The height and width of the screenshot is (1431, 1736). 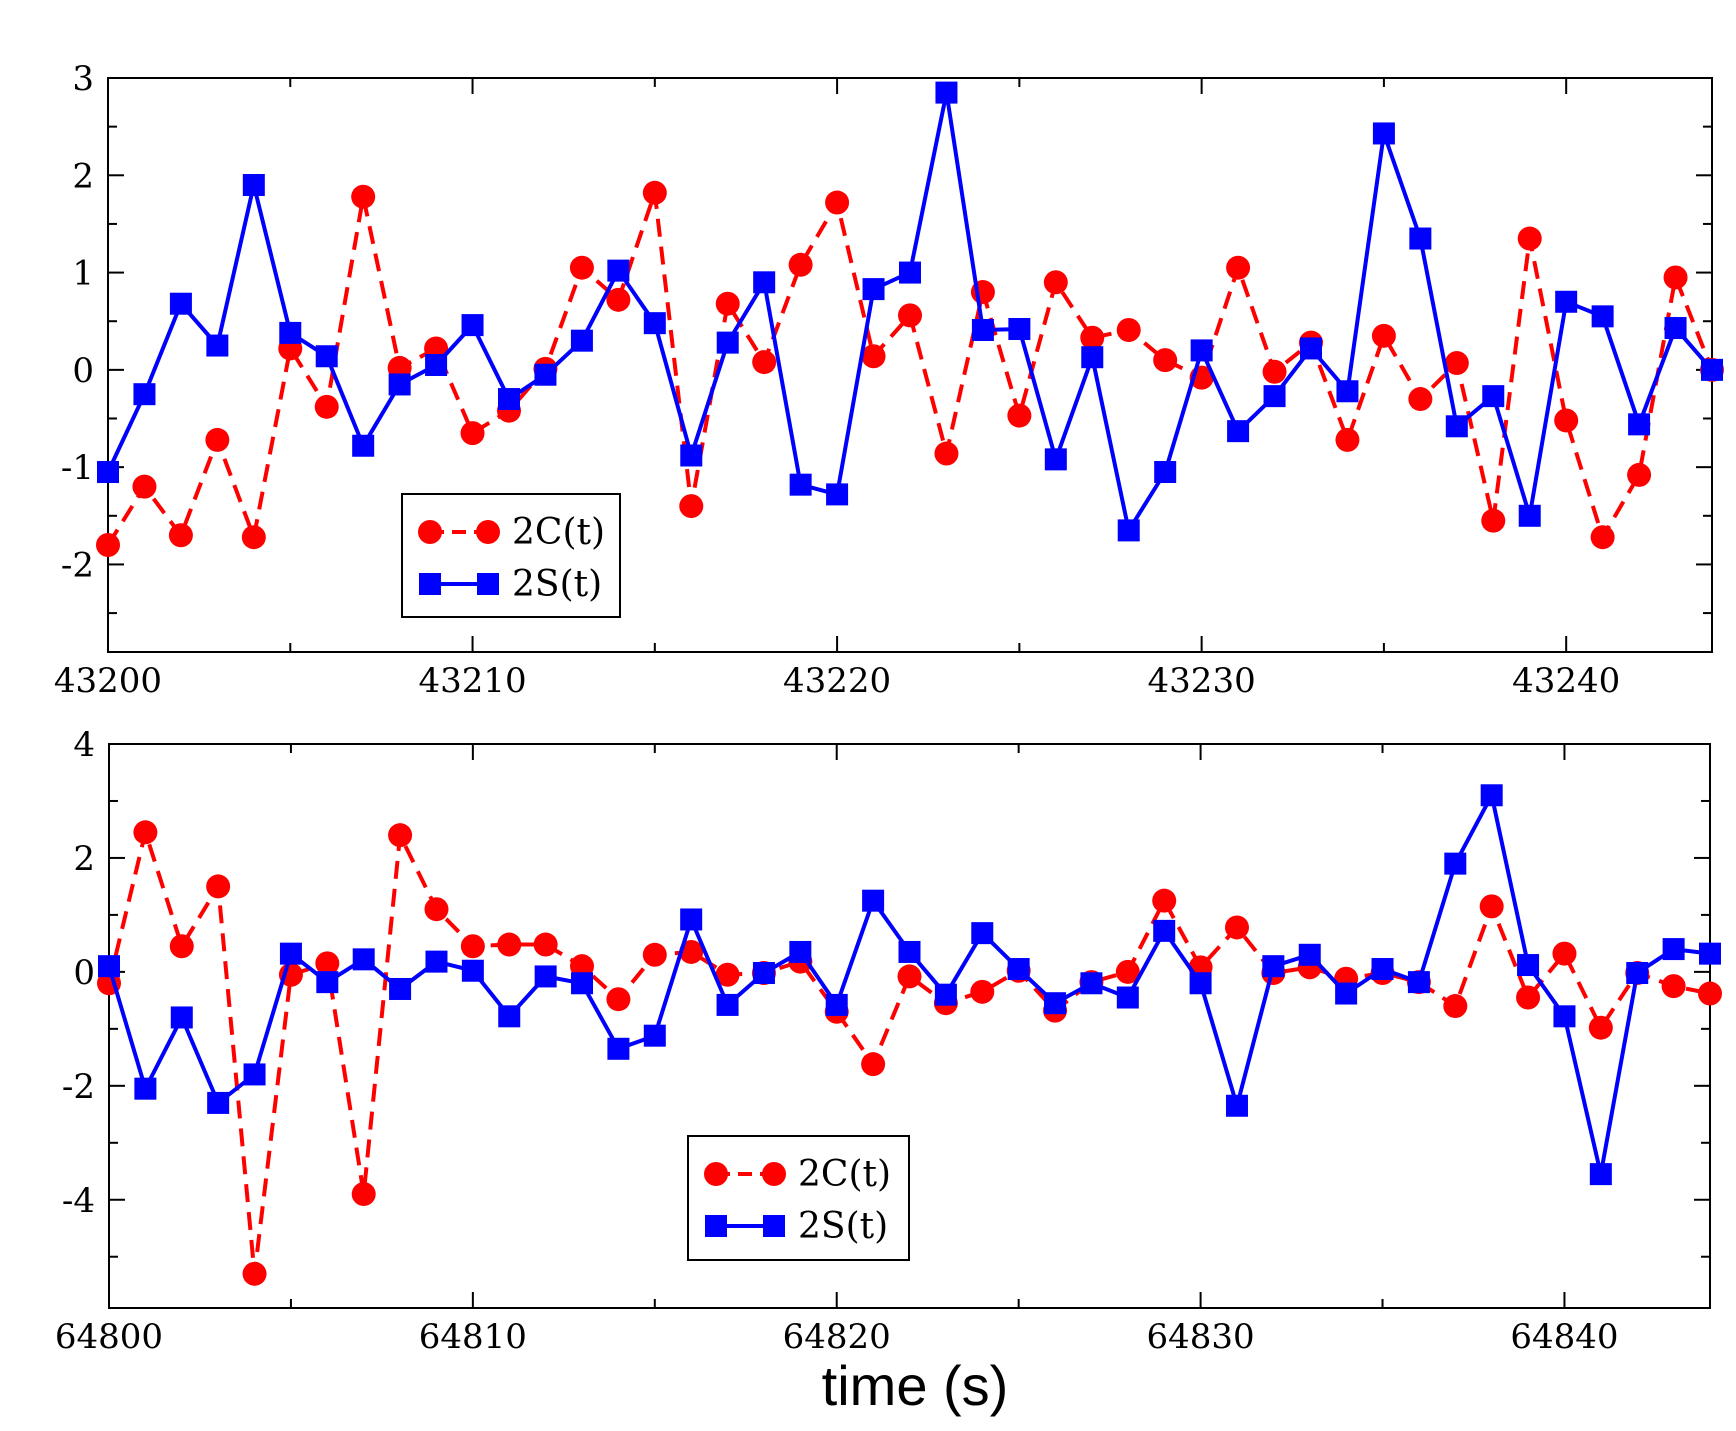 I want to click on legend-label-2s: 2S(t), so click(x=557, y=584).